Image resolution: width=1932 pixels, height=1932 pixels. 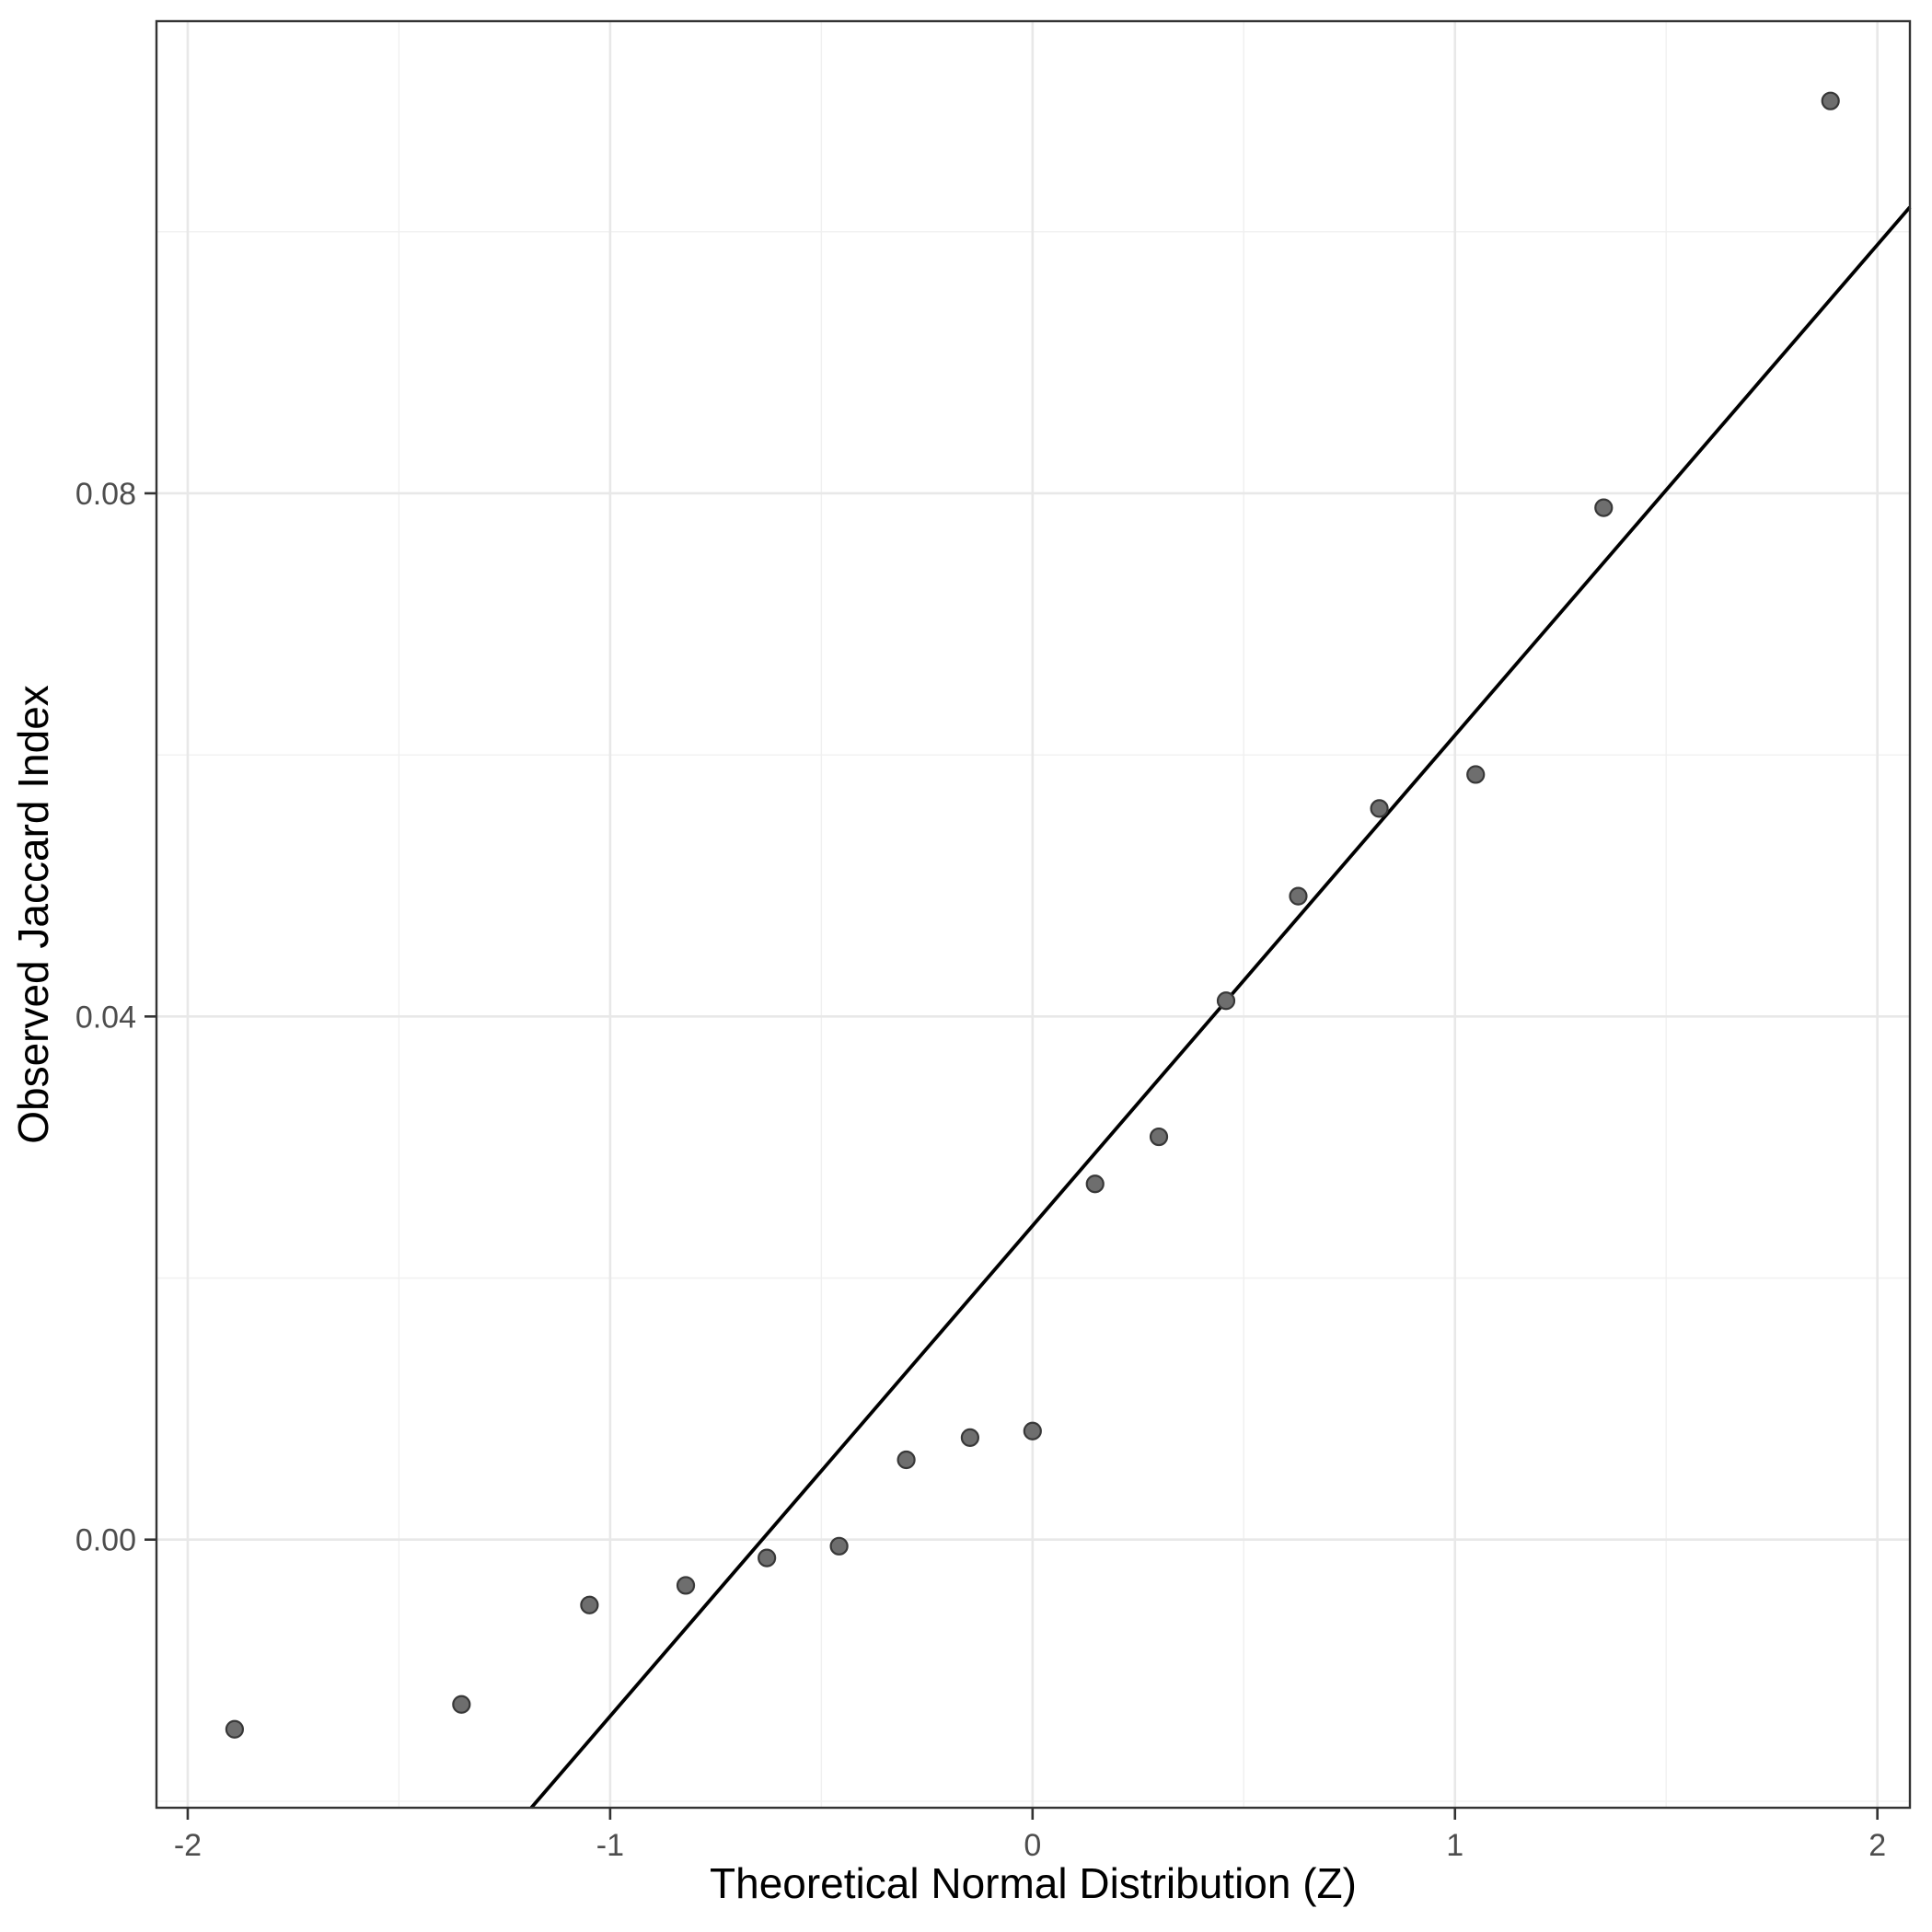 I want to click on y-axis-title: Observed Jaccard Index, so click(x=33, y=915).